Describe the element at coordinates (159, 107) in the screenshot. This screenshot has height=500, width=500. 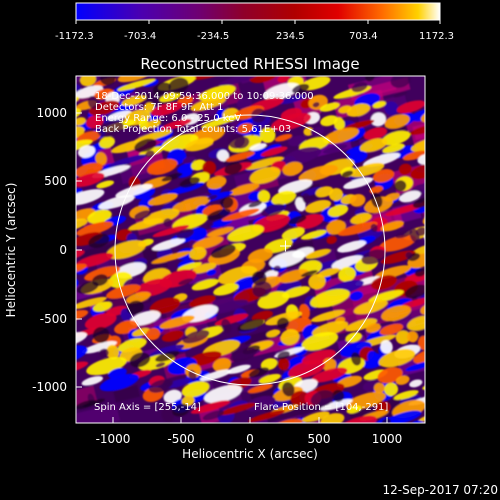
I see `info-line-2: Detectors: 7F 8F 9F, Att 1` at that location.